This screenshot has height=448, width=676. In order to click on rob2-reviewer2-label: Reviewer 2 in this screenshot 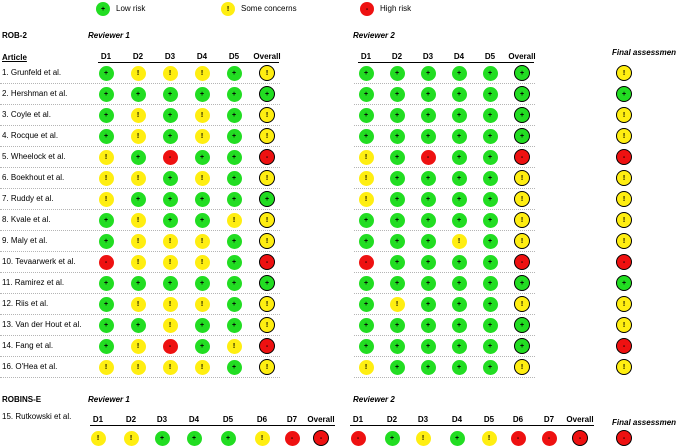, I will do `click(374, 35)`.